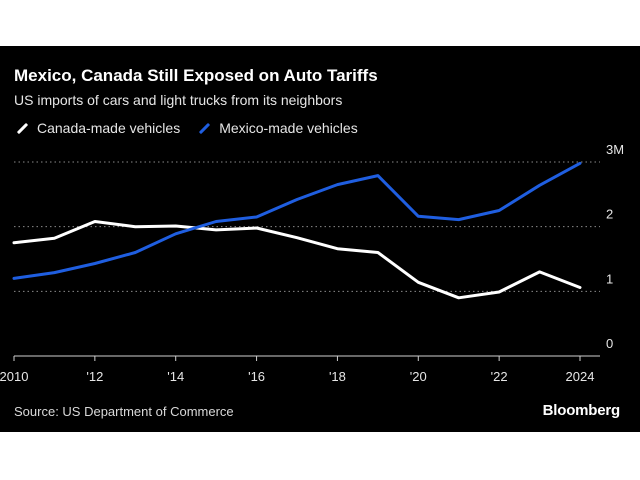  What do you see at coordinates (609, 214) in the screenshot?
I see `y-tick-label: 2` at bounding box center [609, 214].